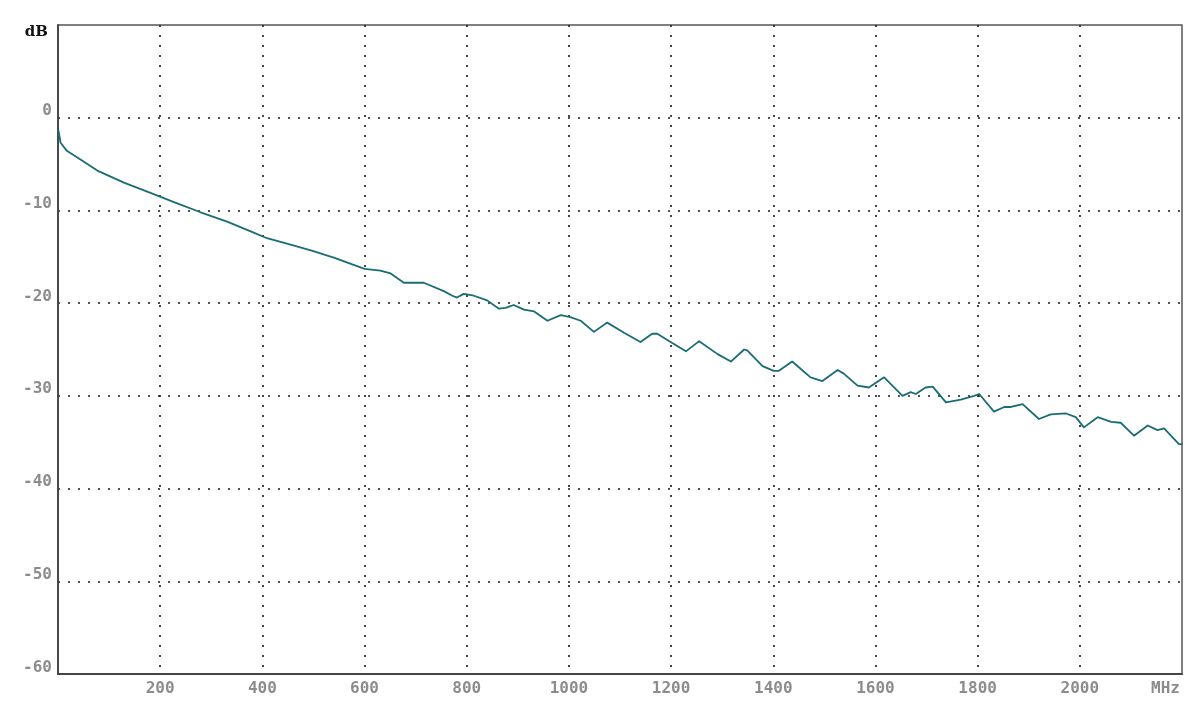 The height and width of the screenshot is (701, 1200). Describe the element at coordinates (977, 687) in the screenshot. I see `x-tick-label: 1800` at that location.